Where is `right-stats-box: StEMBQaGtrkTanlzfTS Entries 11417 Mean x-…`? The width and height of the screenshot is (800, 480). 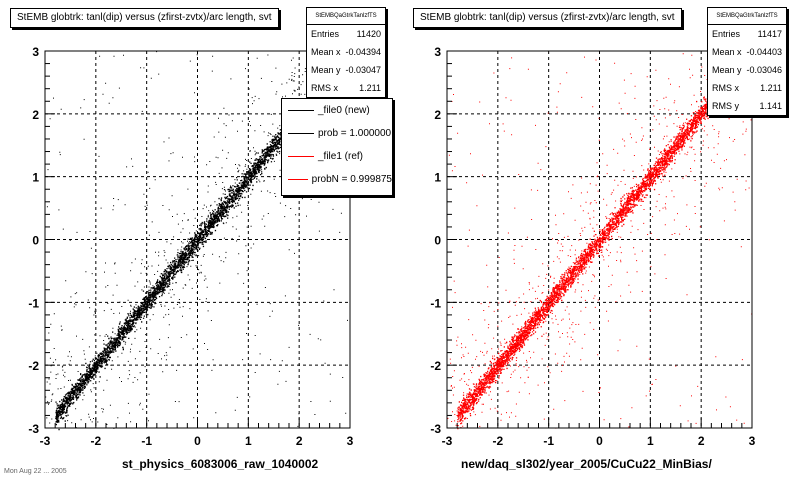 right-stats-box: StEMBQaGtrkTanlzfTS Entries 11417 Mean x-… is located at coordinates (747, 61).